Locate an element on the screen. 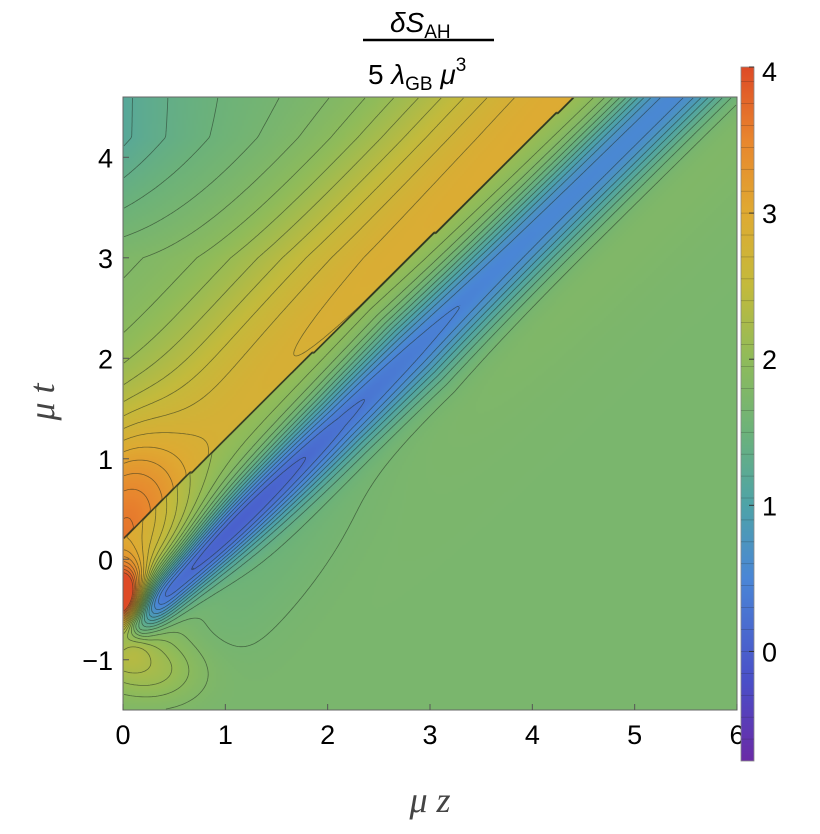  colorbar-tick-label-0: 0 is located at coordinates (769, 652).